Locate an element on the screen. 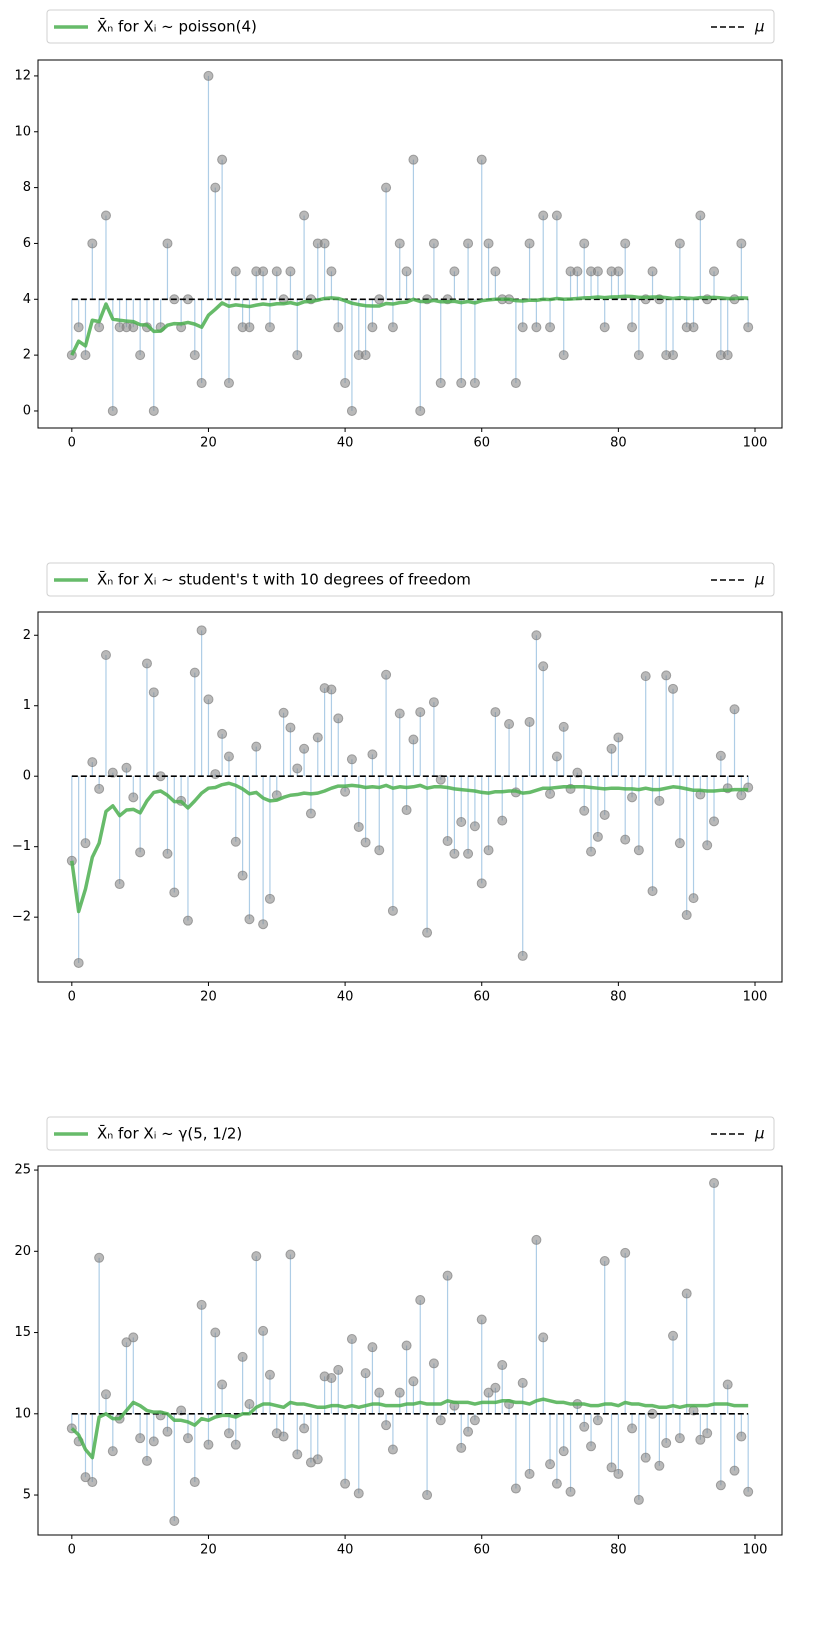  x-tick-label: 80 is located at coordinates (618, 443).